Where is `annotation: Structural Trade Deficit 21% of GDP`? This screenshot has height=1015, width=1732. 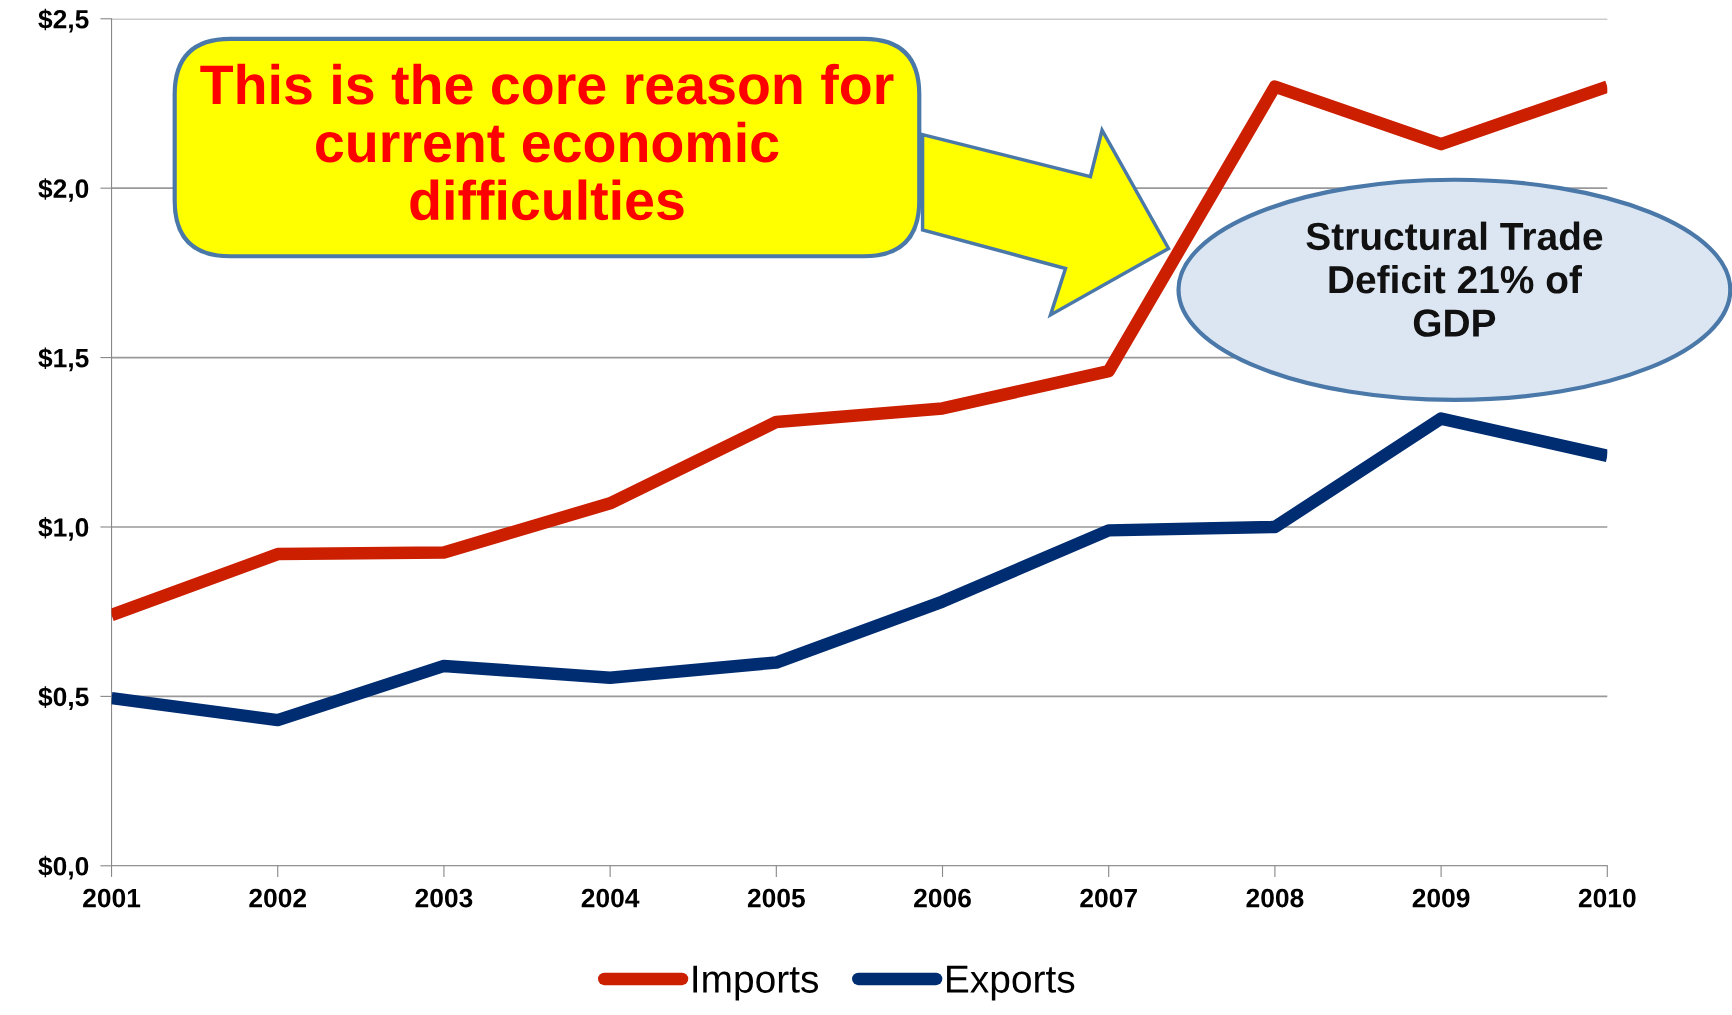 annotation: Structural Trade Deficit 21% of GDP is located at coordinates (1454, 279).